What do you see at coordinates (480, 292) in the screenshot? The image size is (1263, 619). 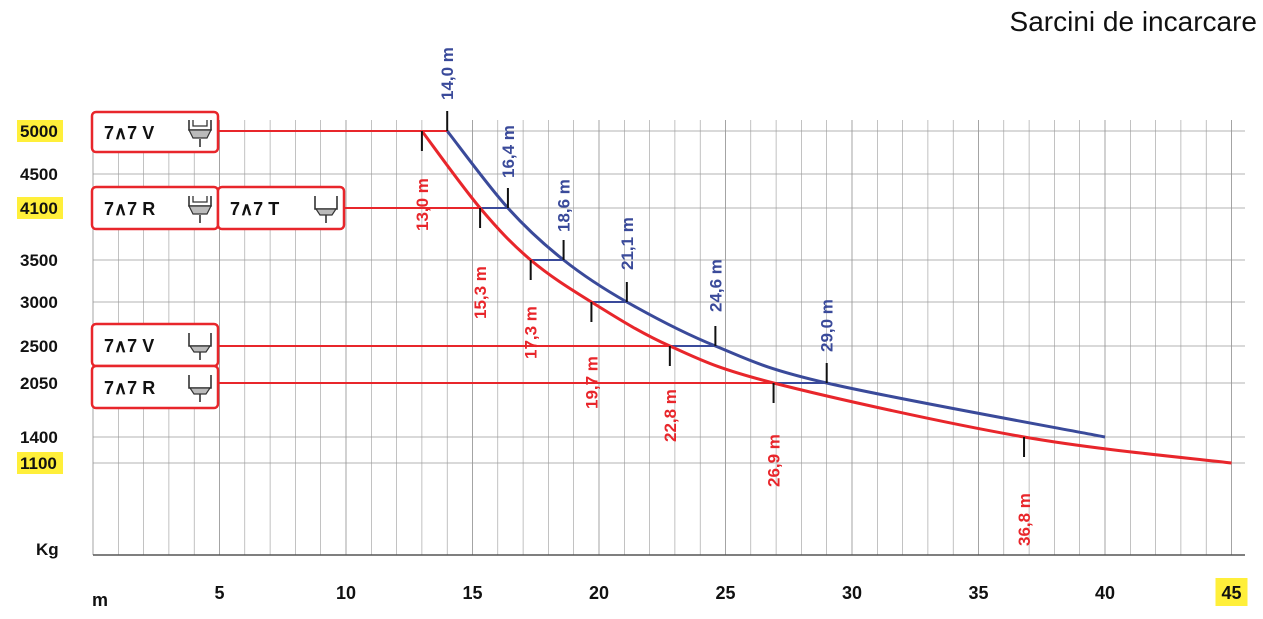 I see `inner-distance-label: 15,3 m` at bounding box center [480, 292].